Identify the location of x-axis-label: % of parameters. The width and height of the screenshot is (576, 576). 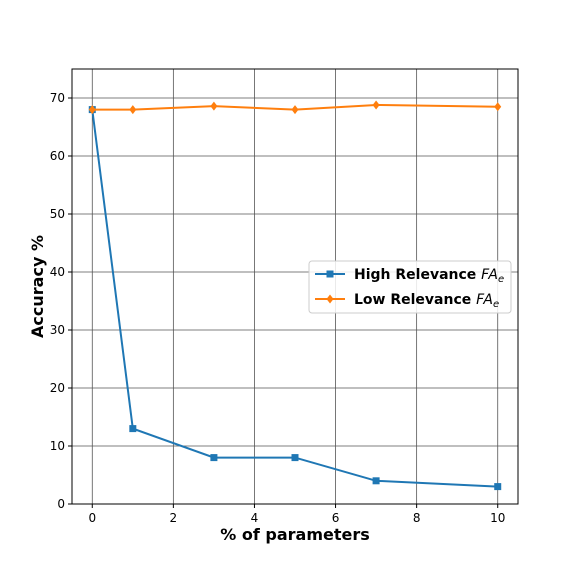
(295, 534).